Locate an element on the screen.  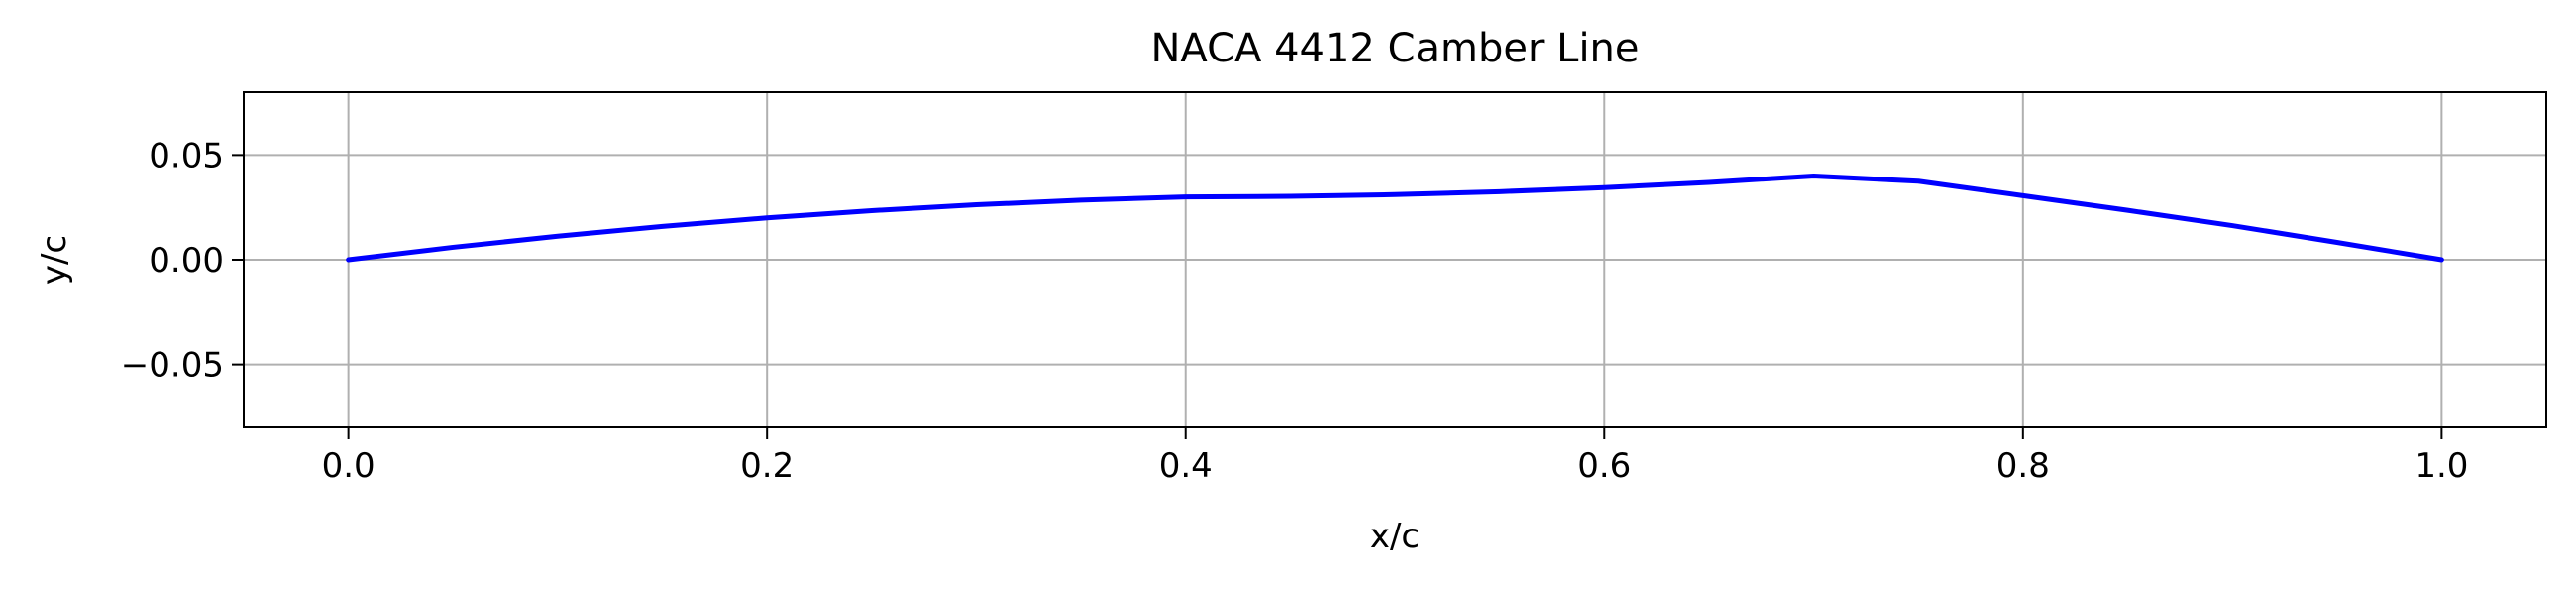
x-tick-label: 1.0 is located at coordinates (2442, 466).